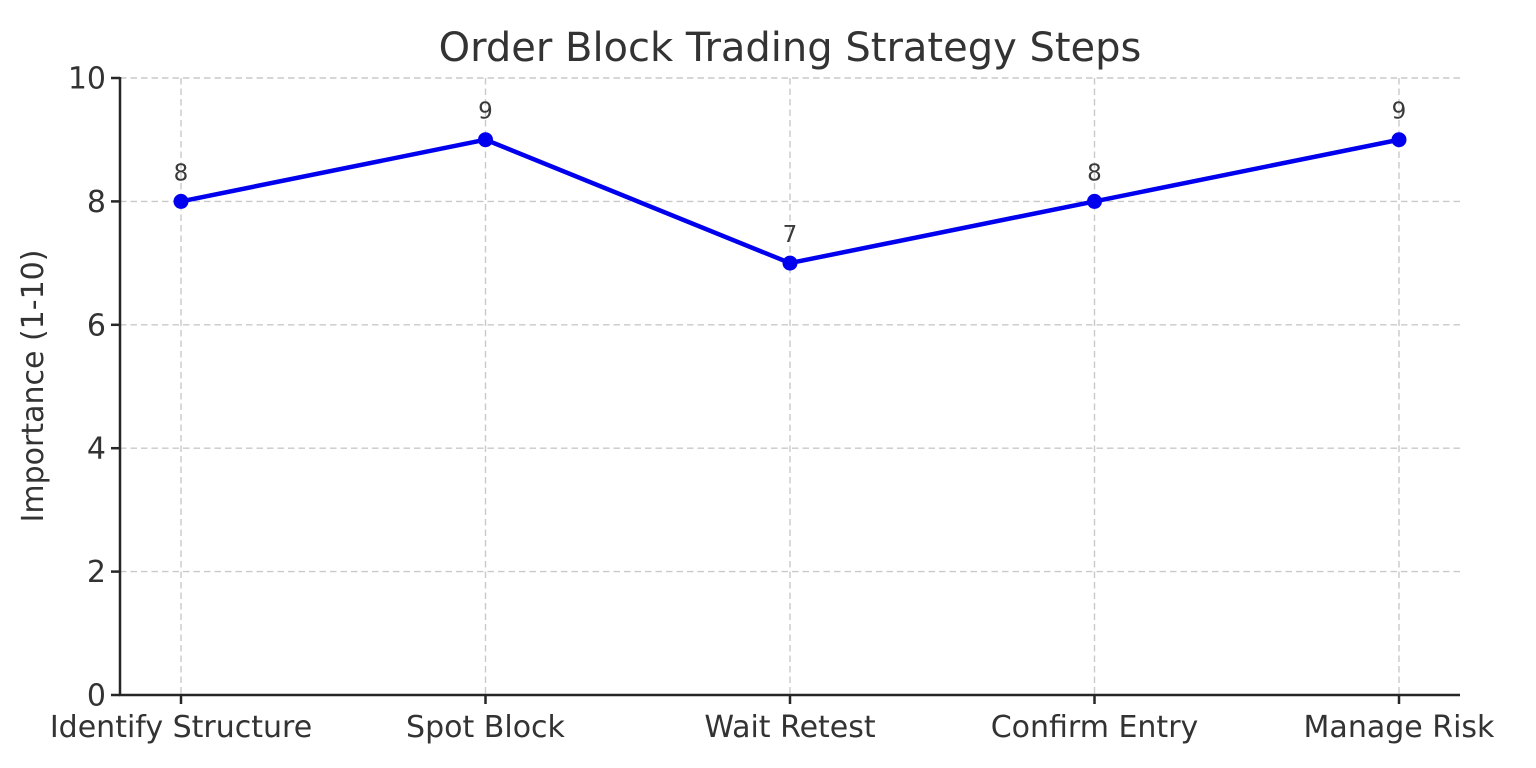  What do you see at coordinates (790, 235) in the screenshot?
I see `data-point-label: 7` at bounding box center [790, 235].